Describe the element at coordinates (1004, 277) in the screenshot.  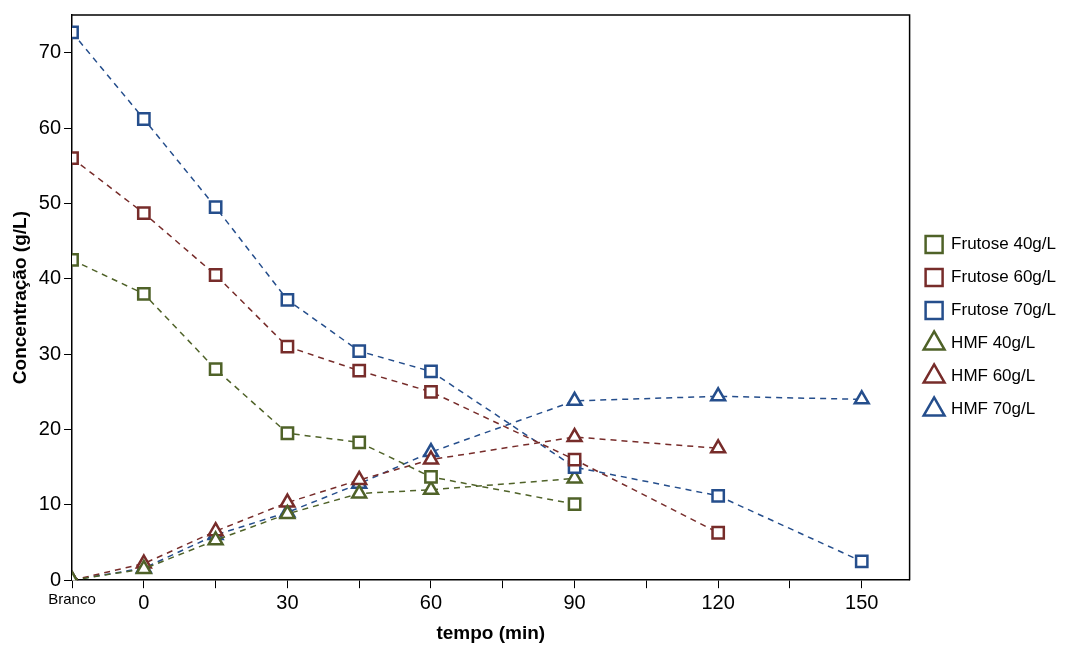
I see `legend-label: Frutose 60g/L` at that location.